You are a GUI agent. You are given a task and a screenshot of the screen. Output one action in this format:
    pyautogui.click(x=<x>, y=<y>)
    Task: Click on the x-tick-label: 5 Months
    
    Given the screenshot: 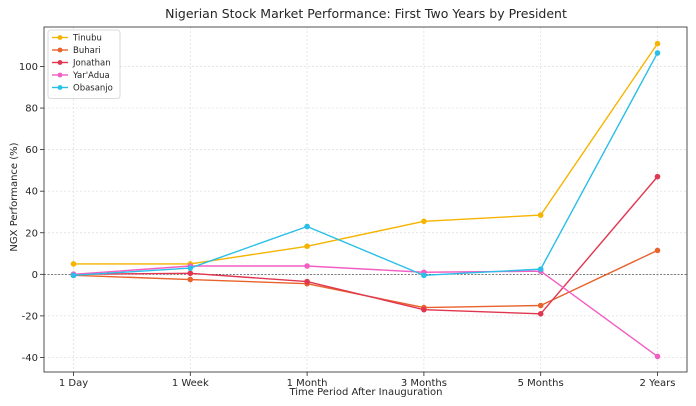 What is the action you would take?
    pyautogui.click(x=541, y=383)
    